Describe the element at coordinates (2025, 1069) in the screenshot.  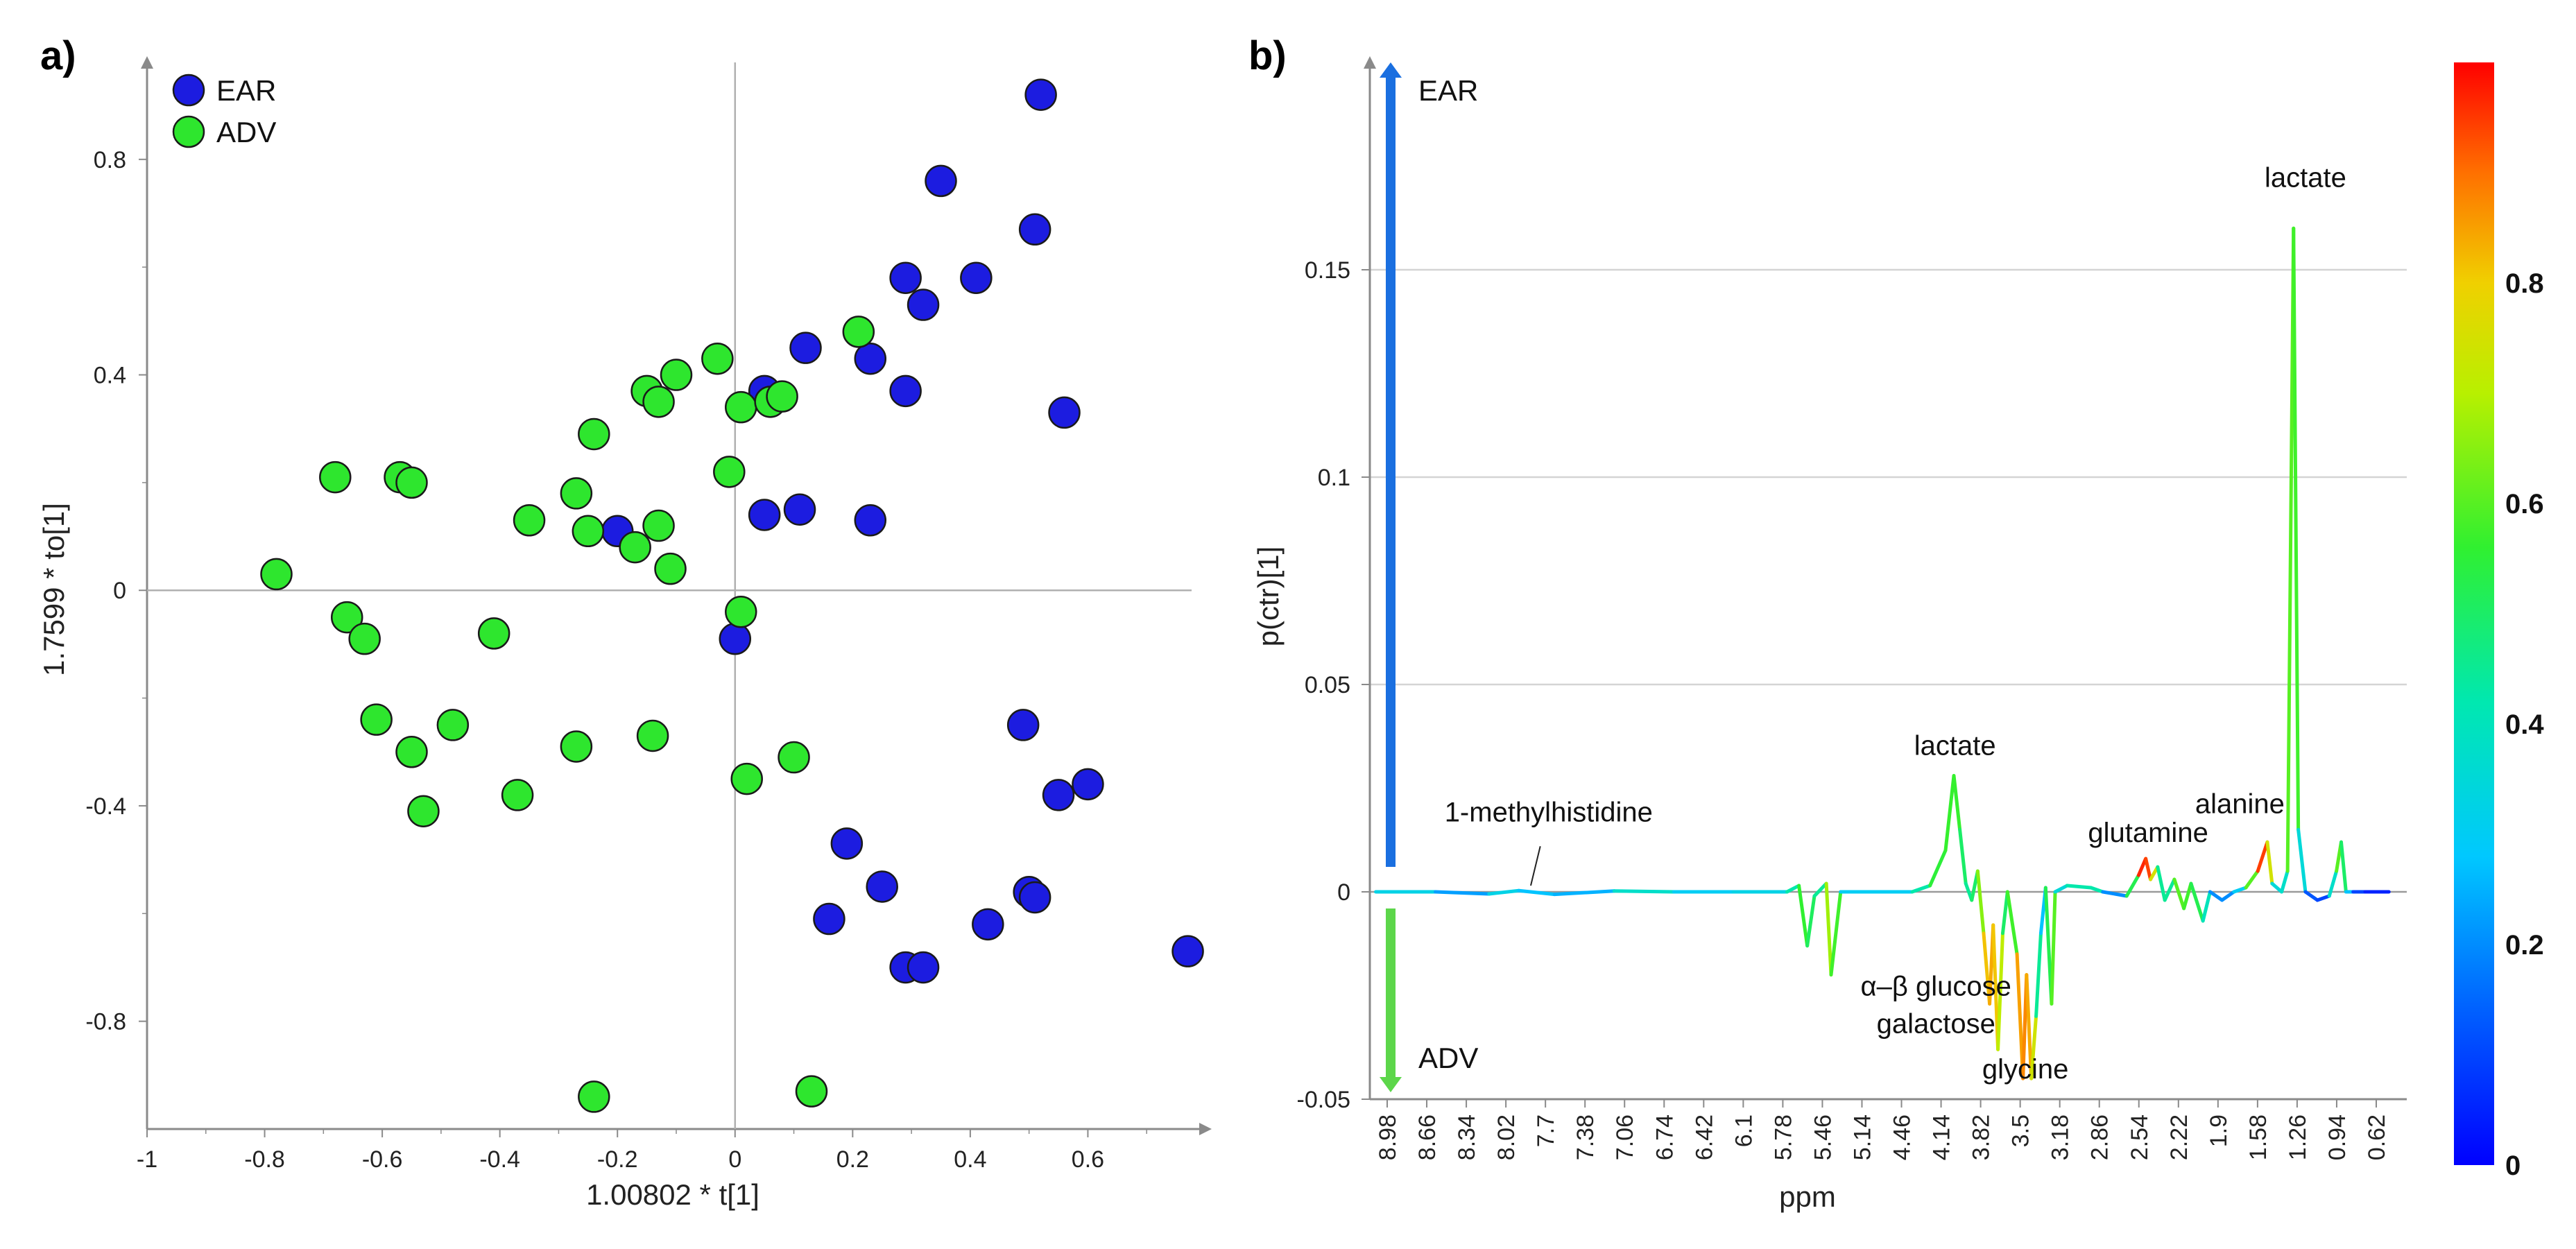
I see `peak-label: glycine` at that location.